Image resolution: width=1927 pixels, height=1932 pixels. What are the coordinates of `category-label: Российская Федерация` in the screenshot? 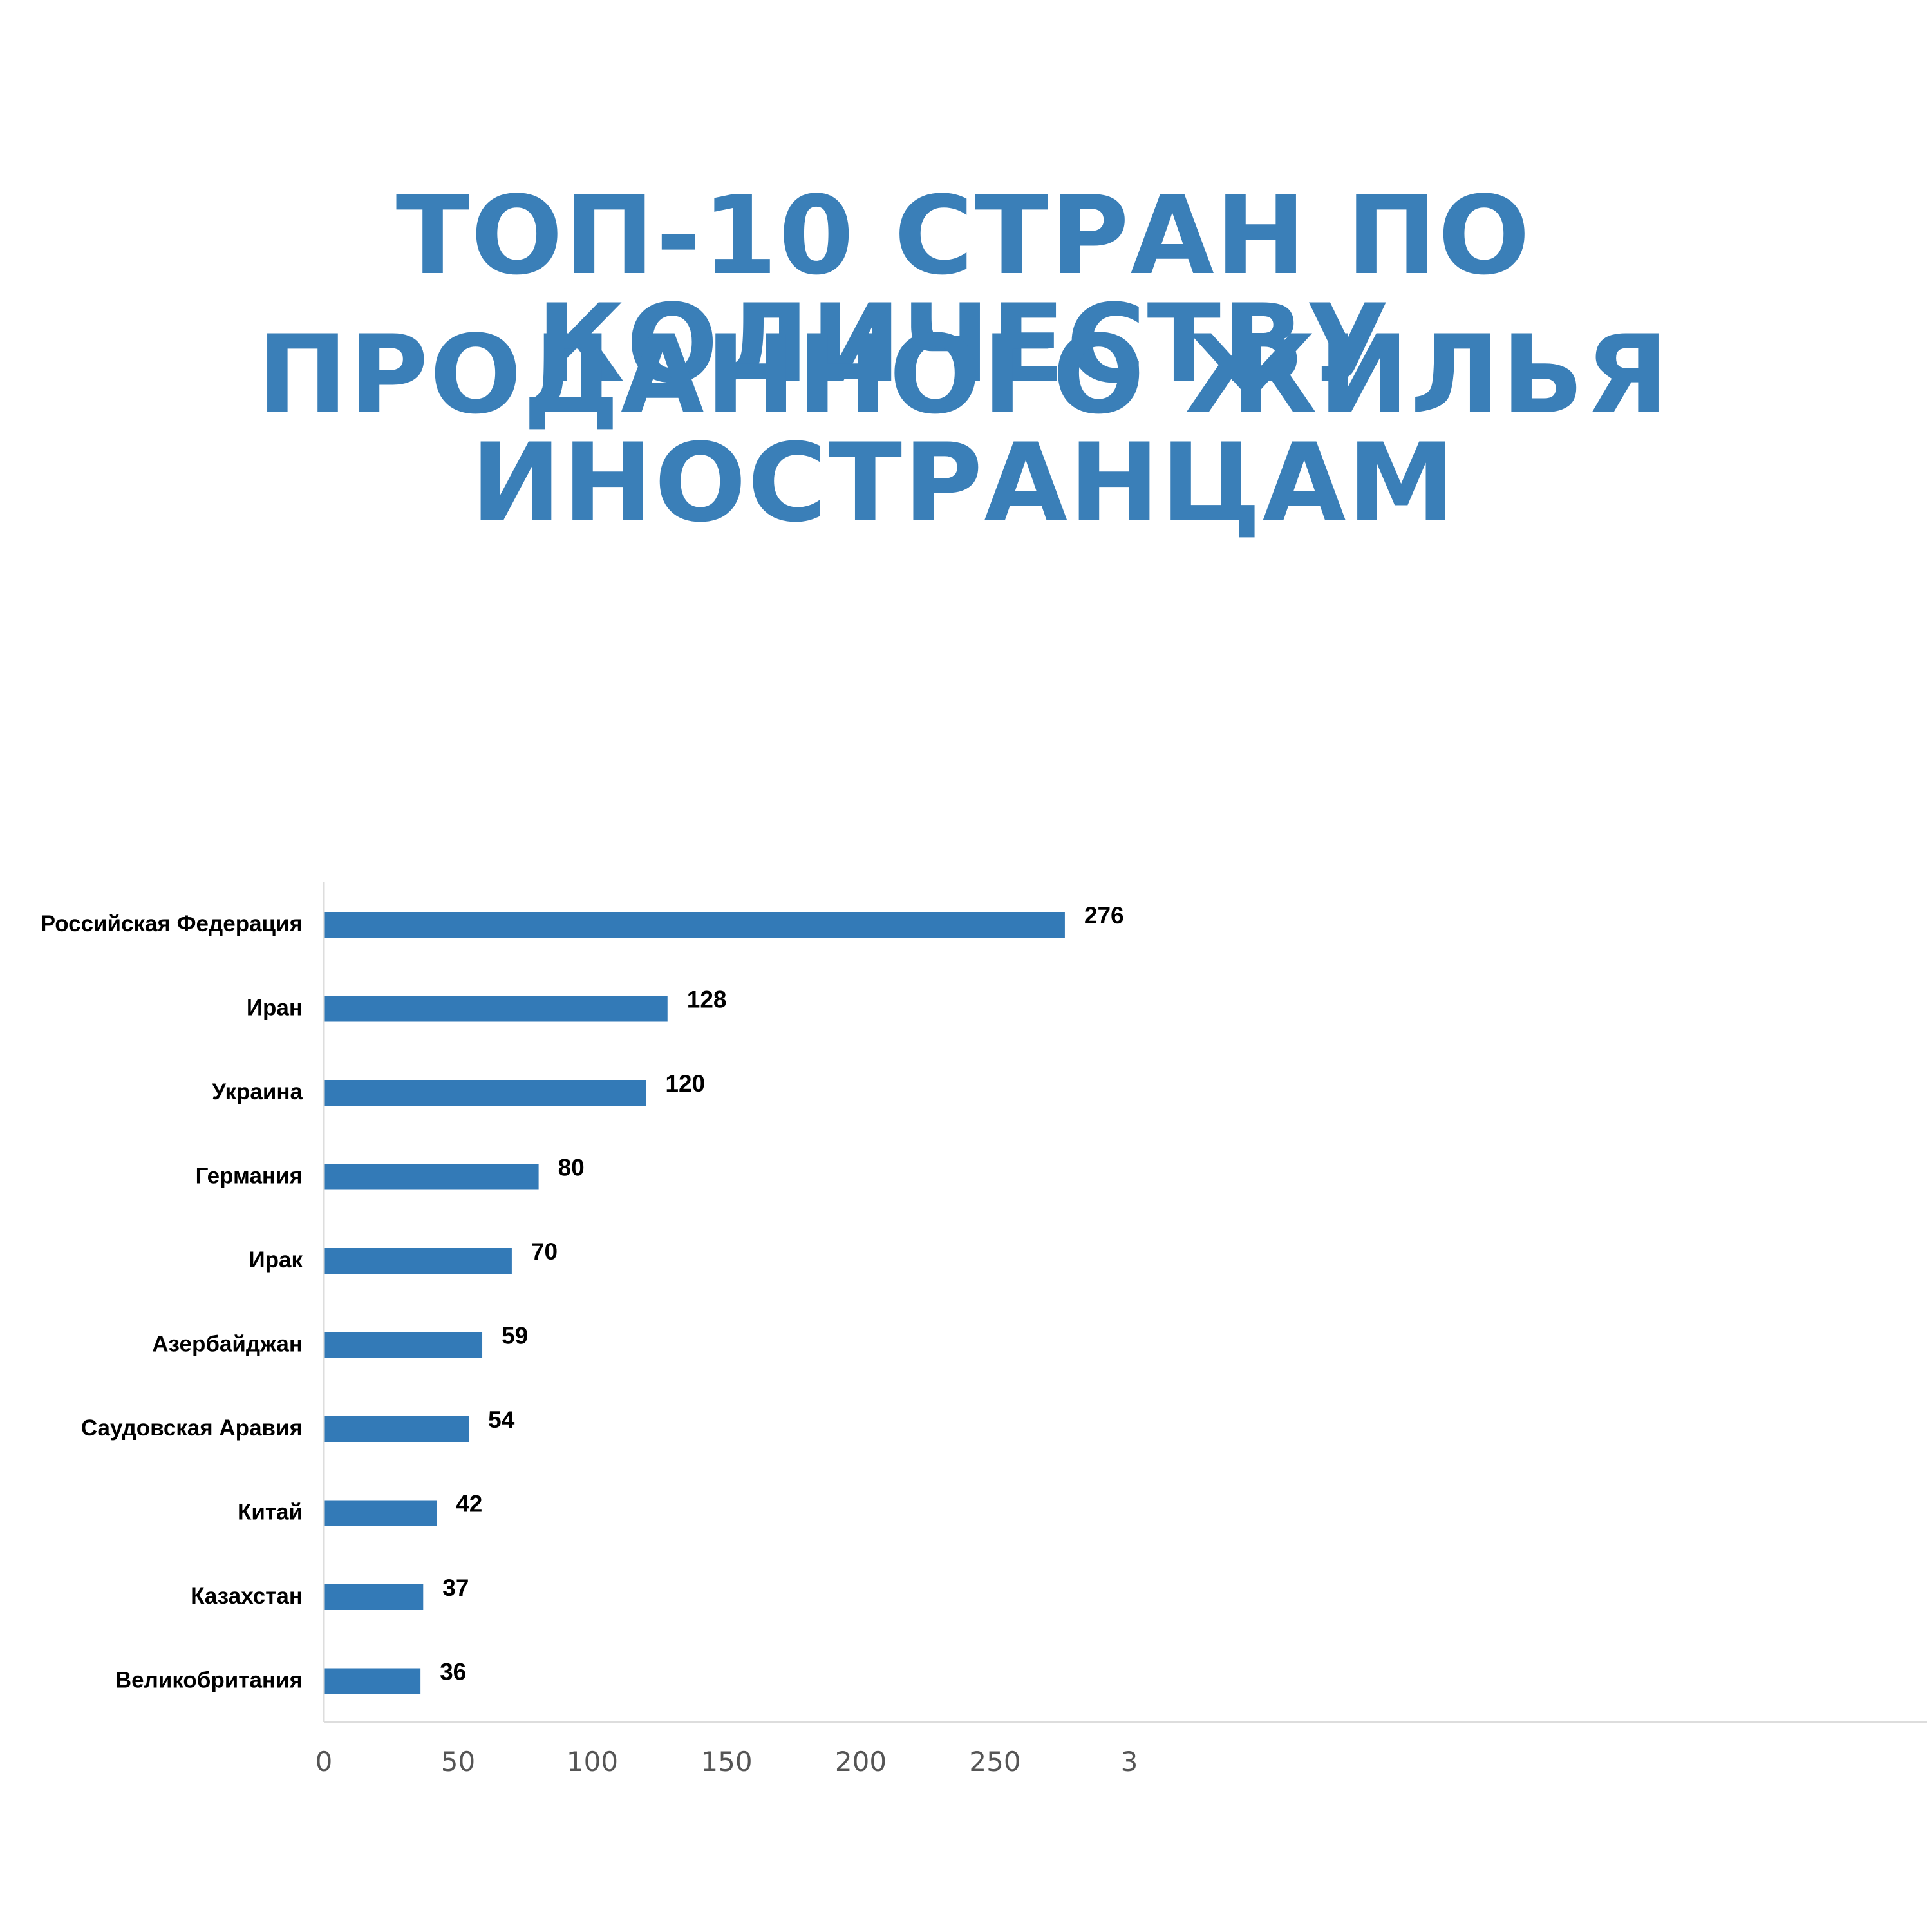 It's located at (172, 923).